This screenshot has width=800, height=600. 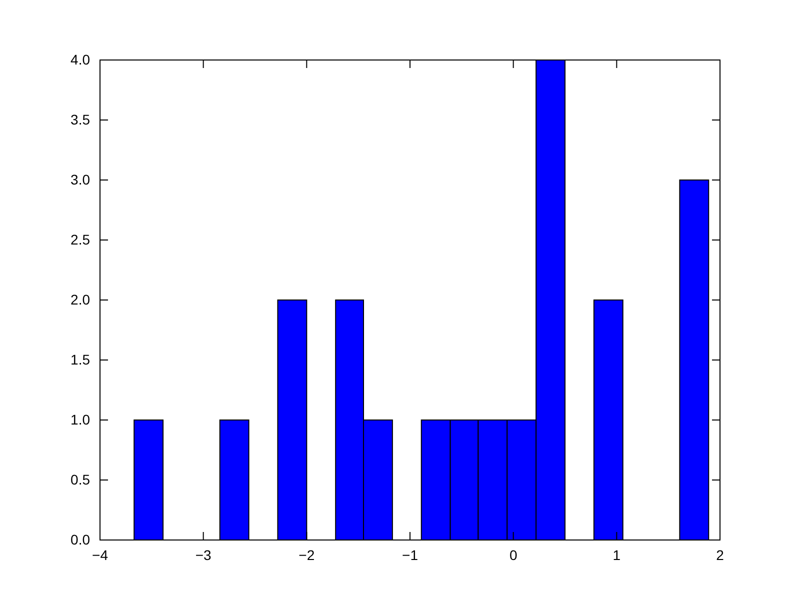 What do you see at coordinates (513, 554) in the screenshot?
I see `x-tick-label: 0` at bounding box center [513, 554].